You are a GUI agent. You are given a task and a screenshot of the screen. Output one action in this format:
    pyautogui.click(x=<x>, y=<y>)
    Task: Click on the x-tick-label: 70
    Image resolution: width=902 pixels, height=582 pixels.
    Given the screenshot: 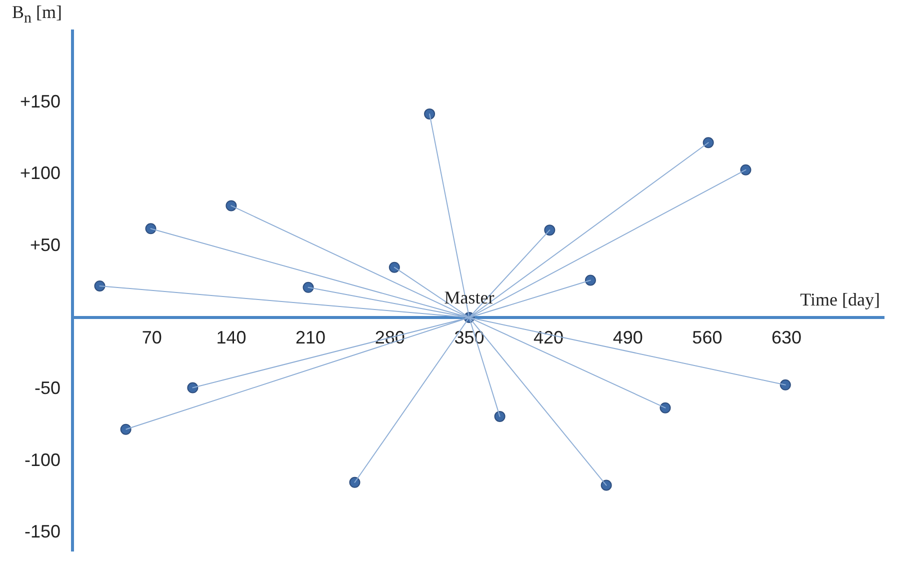 What is the action you would take?
    pyautogui.click(x=152, y=337)
    